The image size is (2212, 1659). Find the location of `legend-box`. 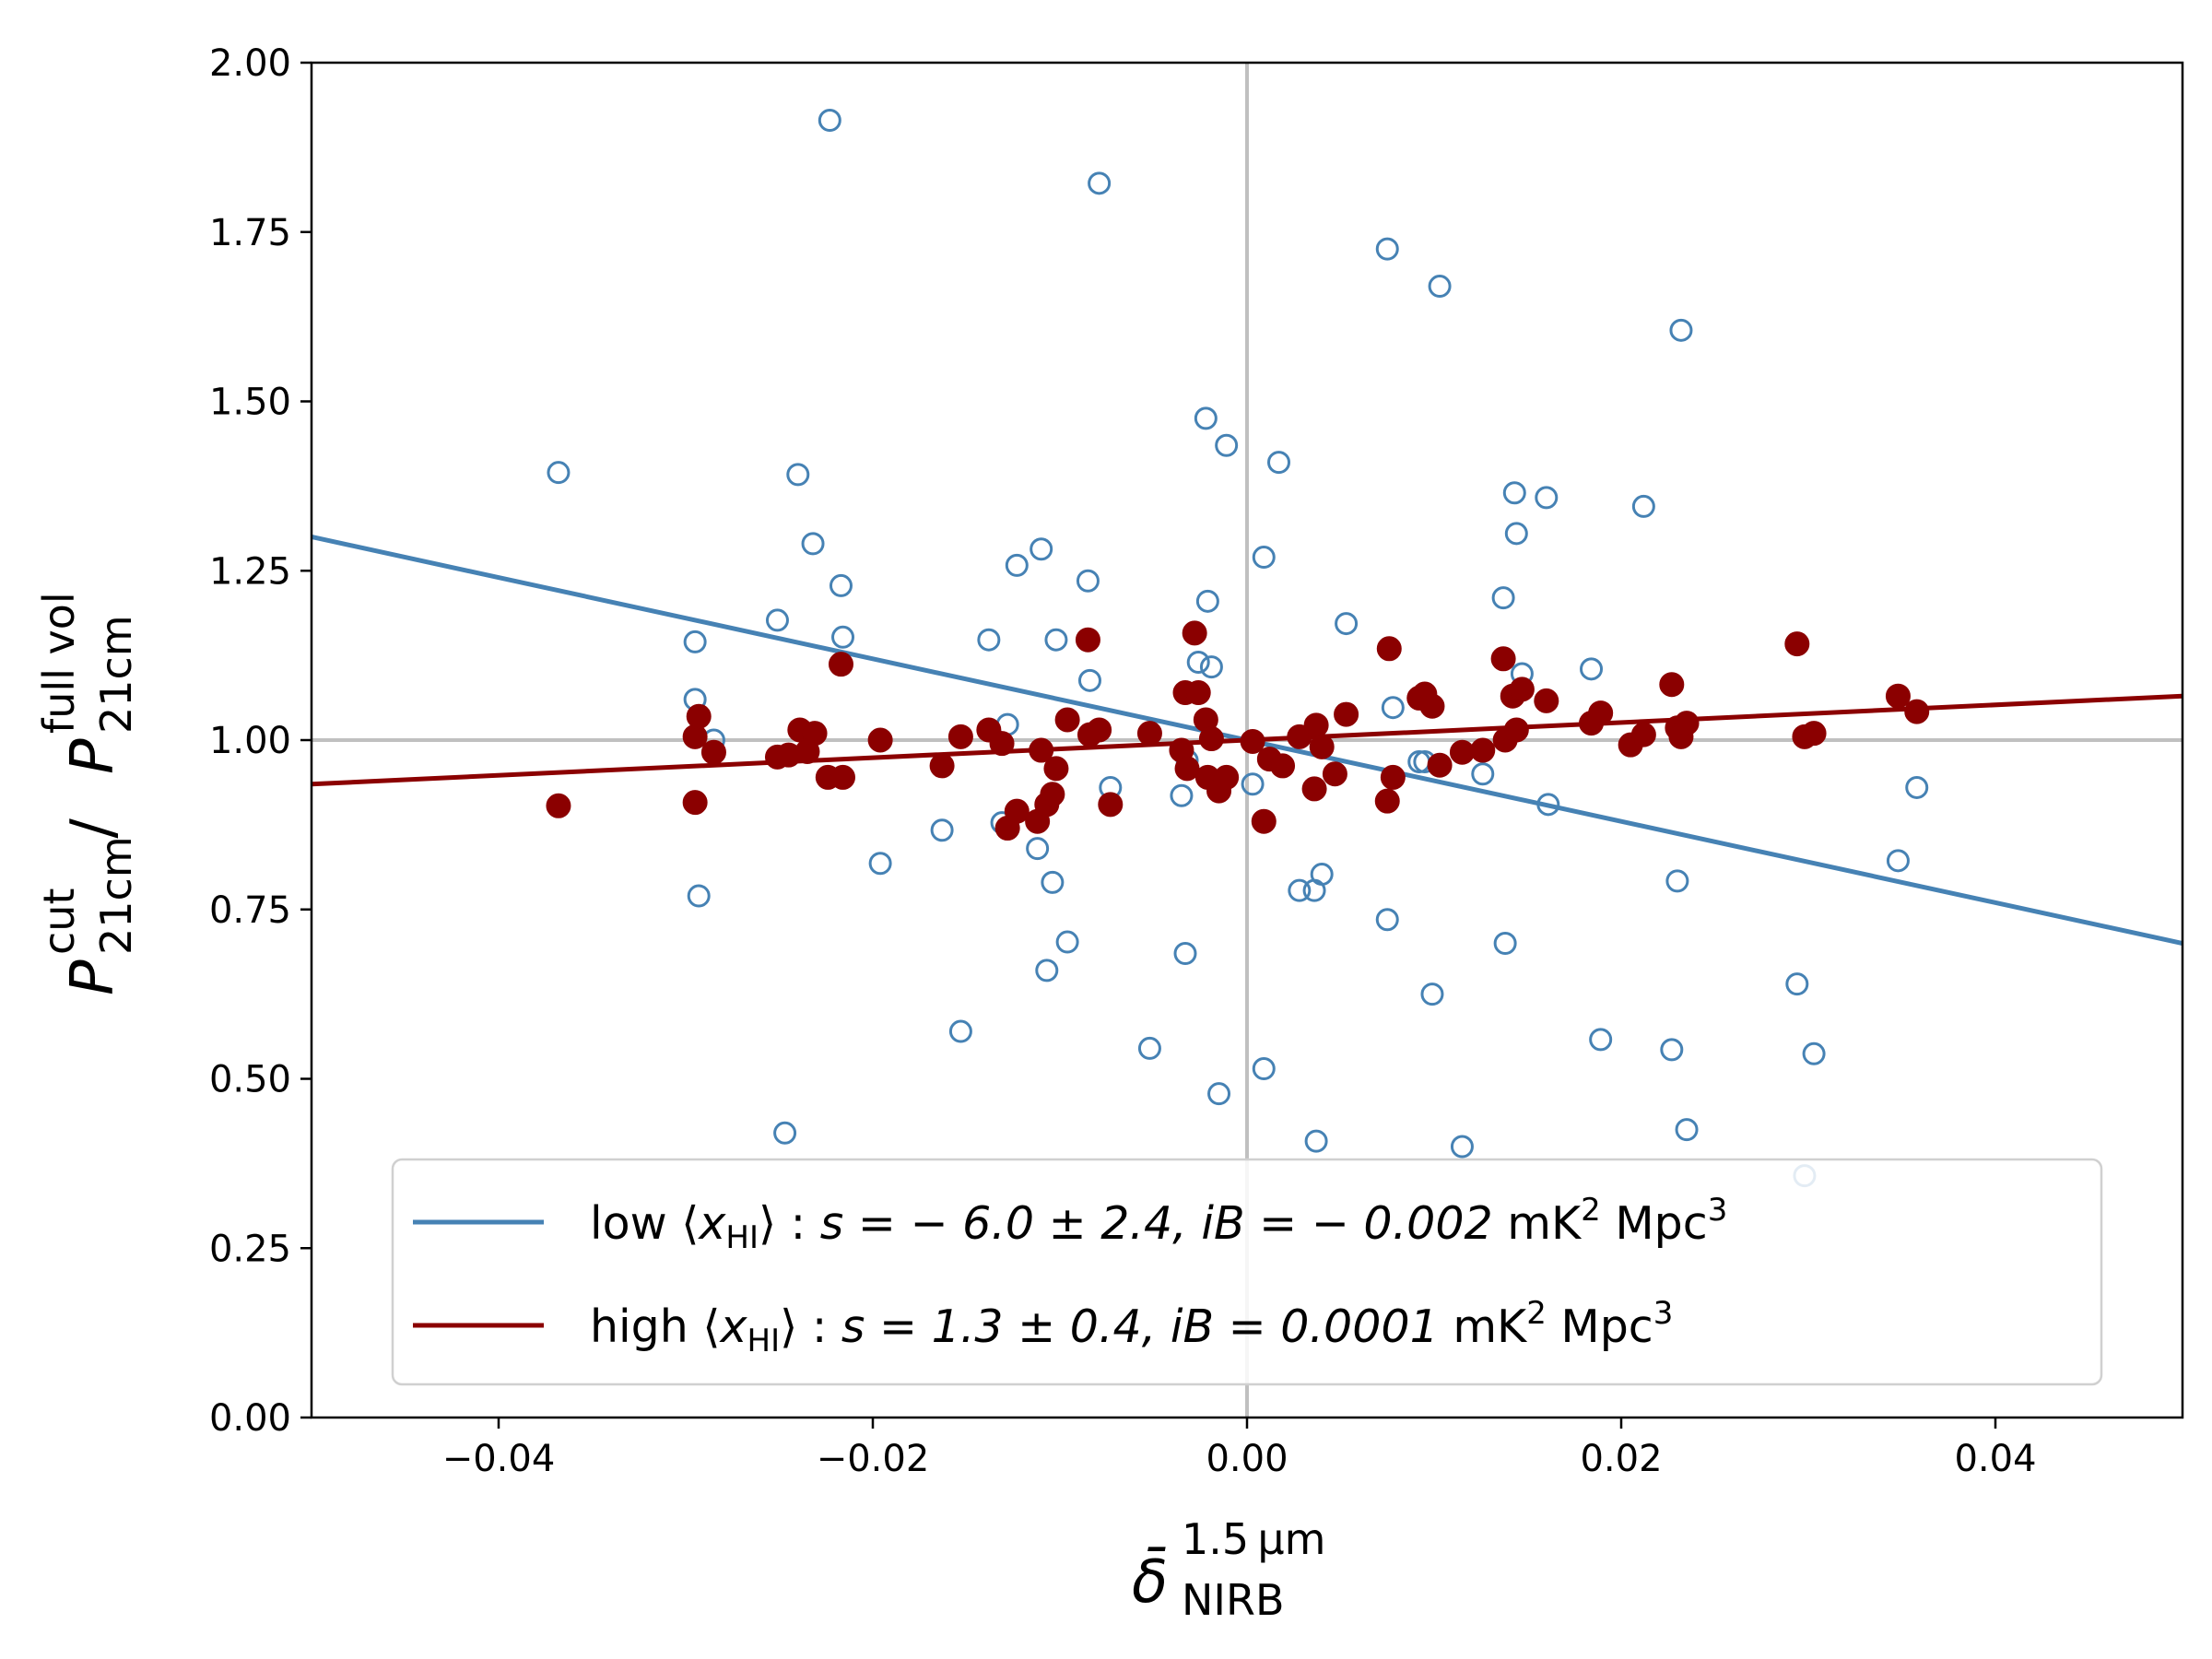

legend-box is located at coordinates (1247, 1272).